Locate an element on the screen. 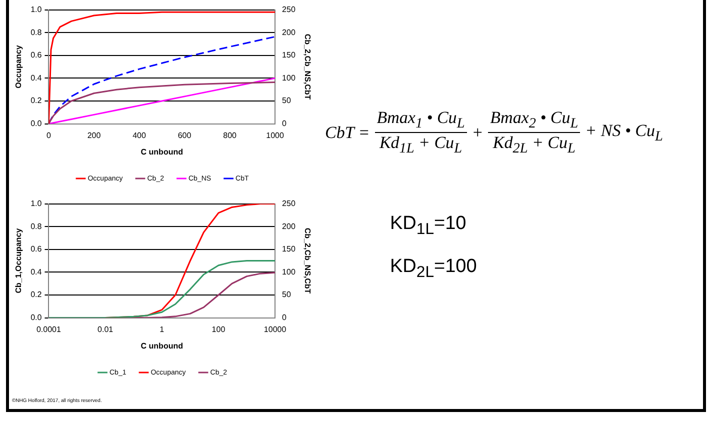  text: Bmax$_{1}$ • Cu$_{L}$ is located at coordinates (420, 121).